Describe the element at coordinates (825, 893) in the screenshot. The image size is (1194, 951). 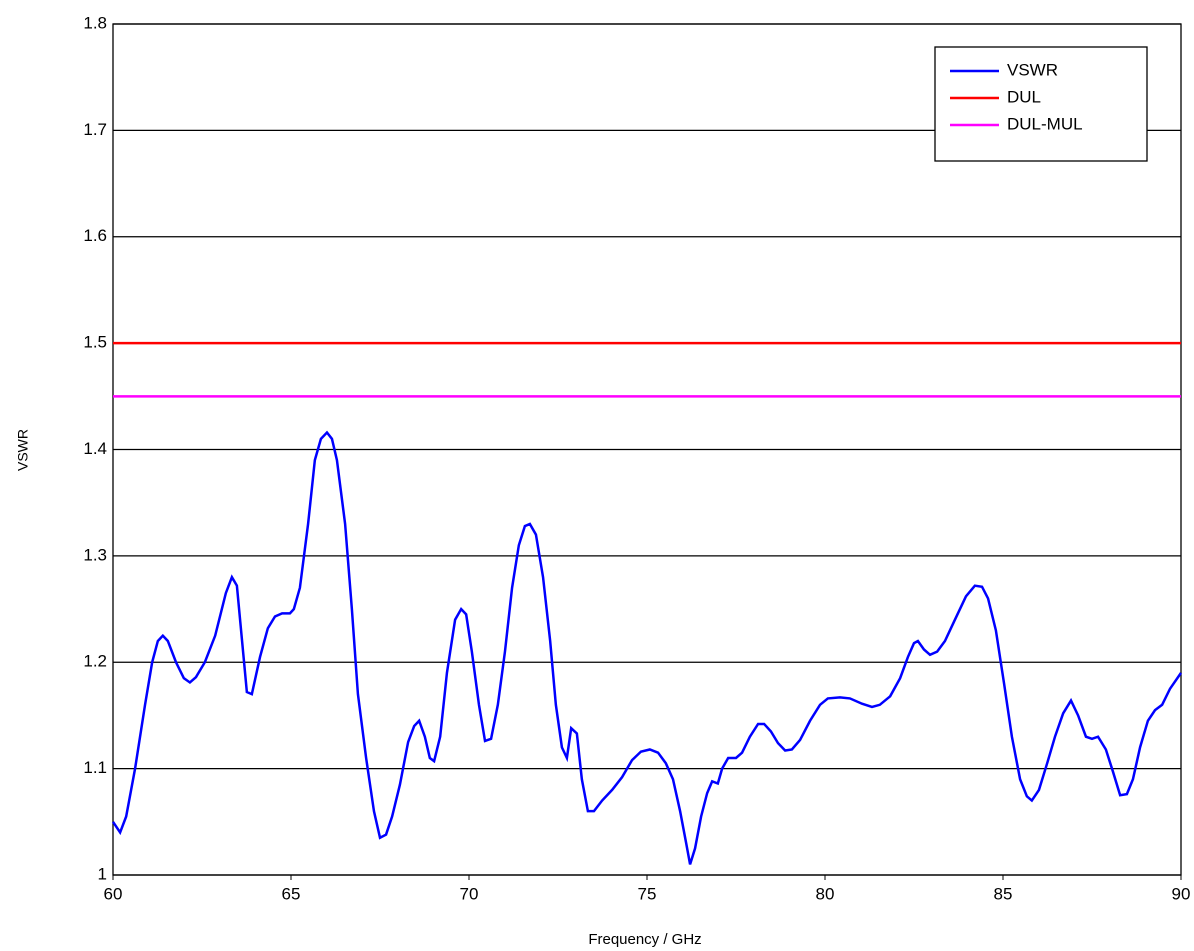
I see `x-tick-label: 80` at that location.